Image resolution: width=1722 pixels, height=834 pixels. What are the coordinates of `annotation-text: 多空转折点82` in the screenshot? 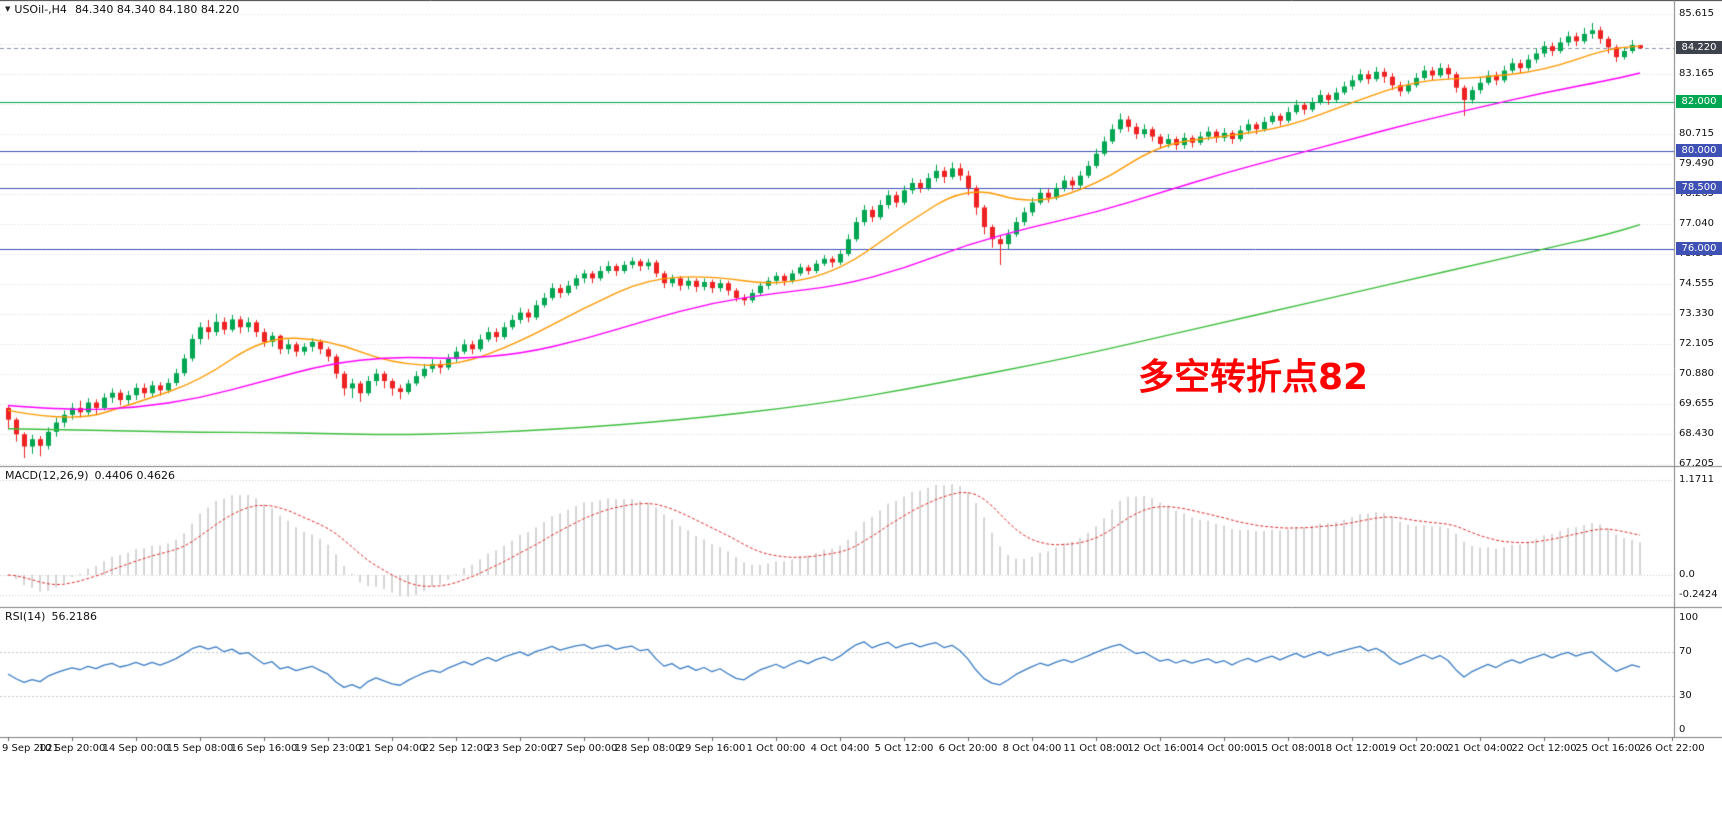 It's located at (1253, 377).